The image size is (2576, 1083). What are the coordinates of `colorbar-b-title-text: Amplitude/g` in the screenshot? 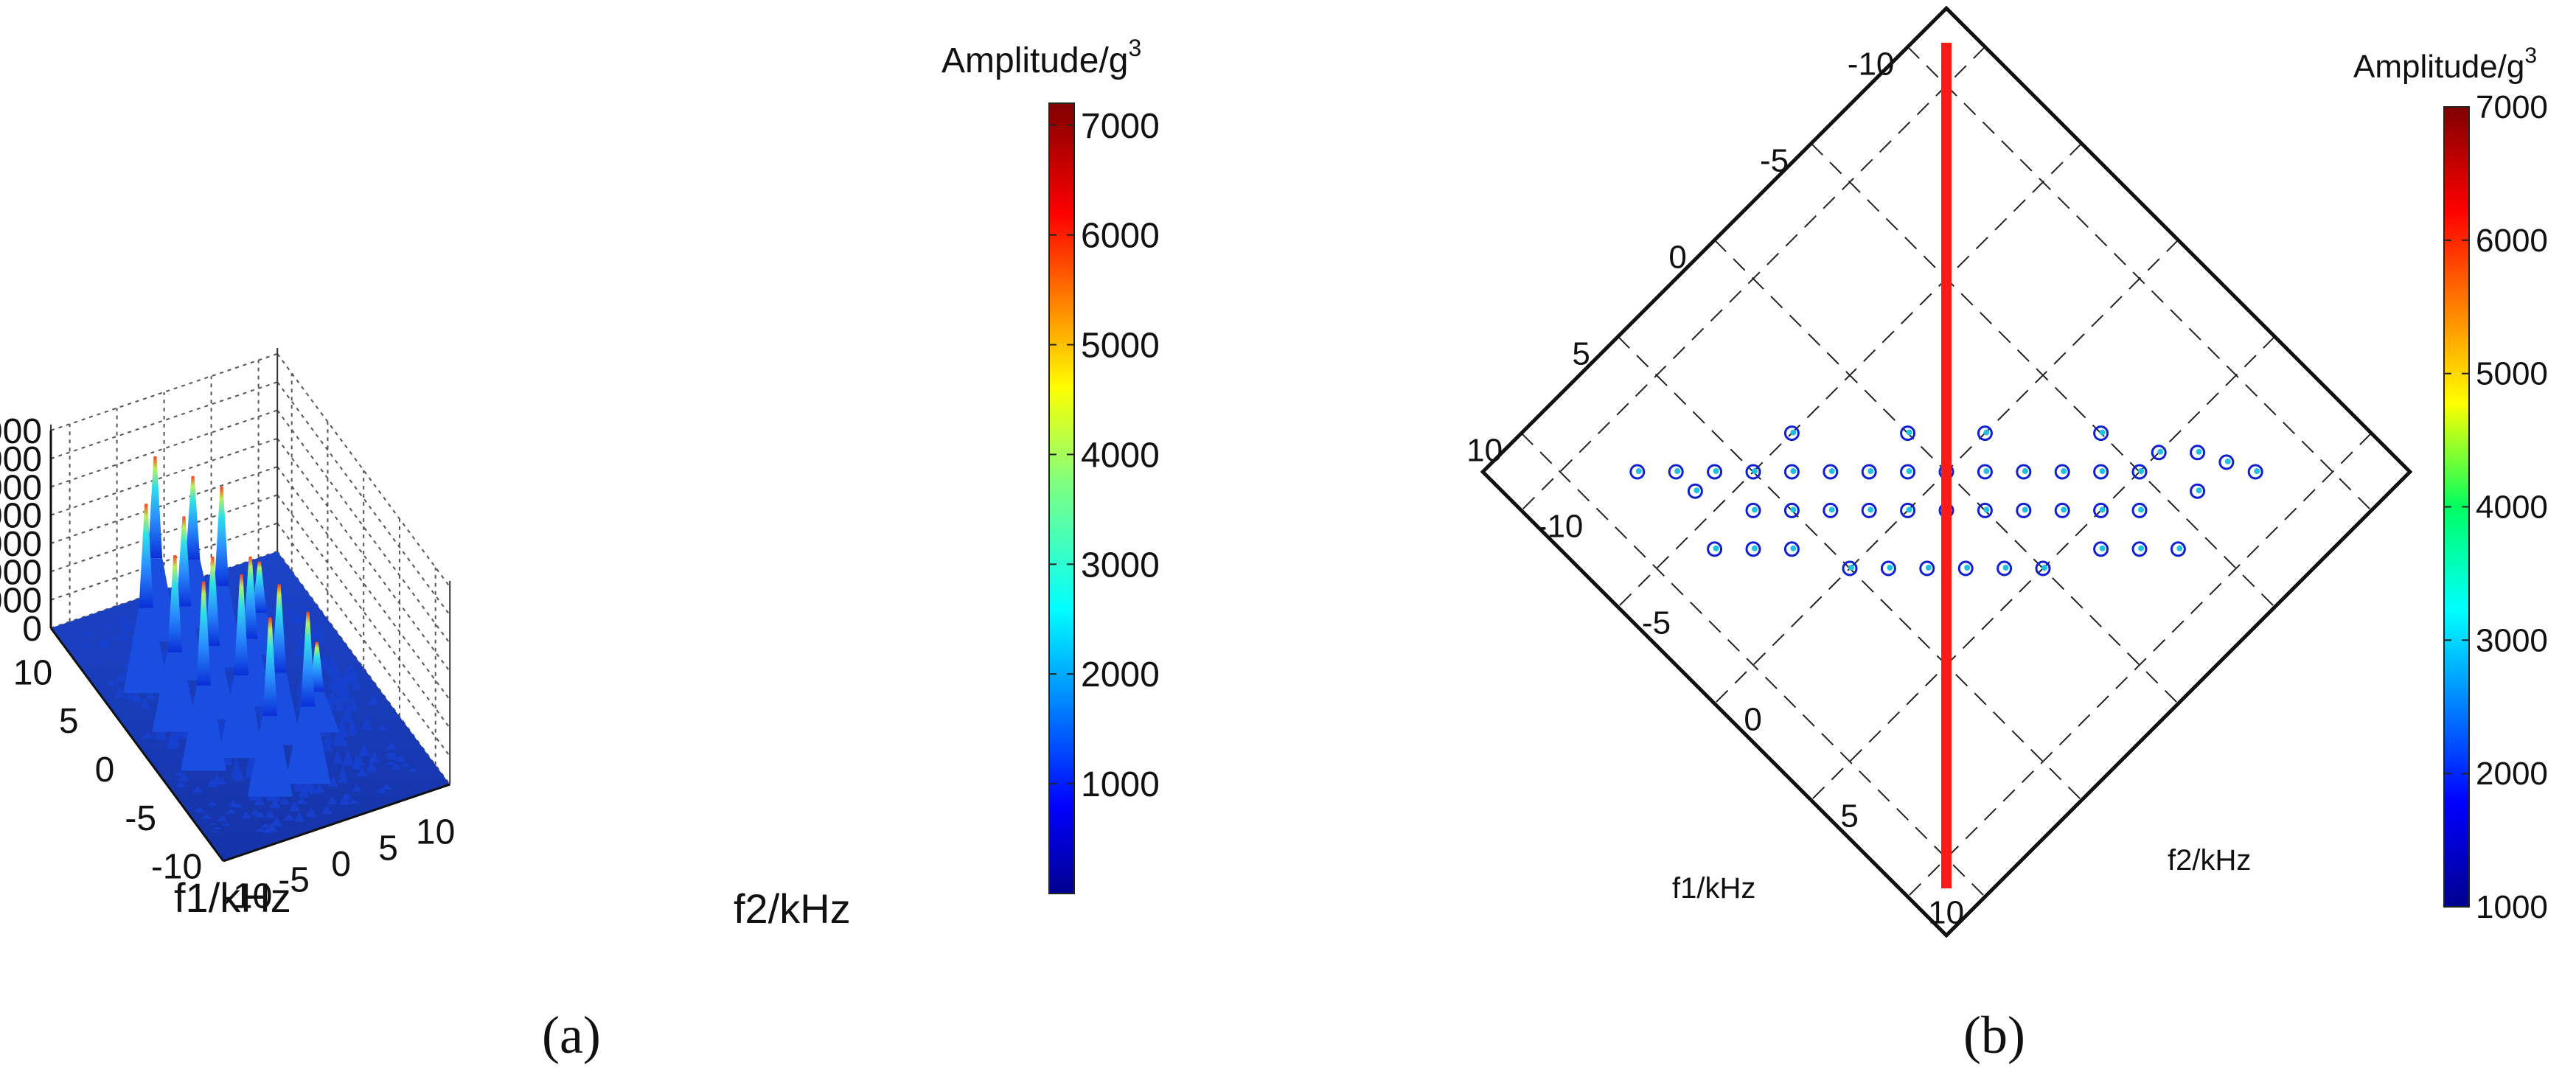 It's located at (2438, 67).